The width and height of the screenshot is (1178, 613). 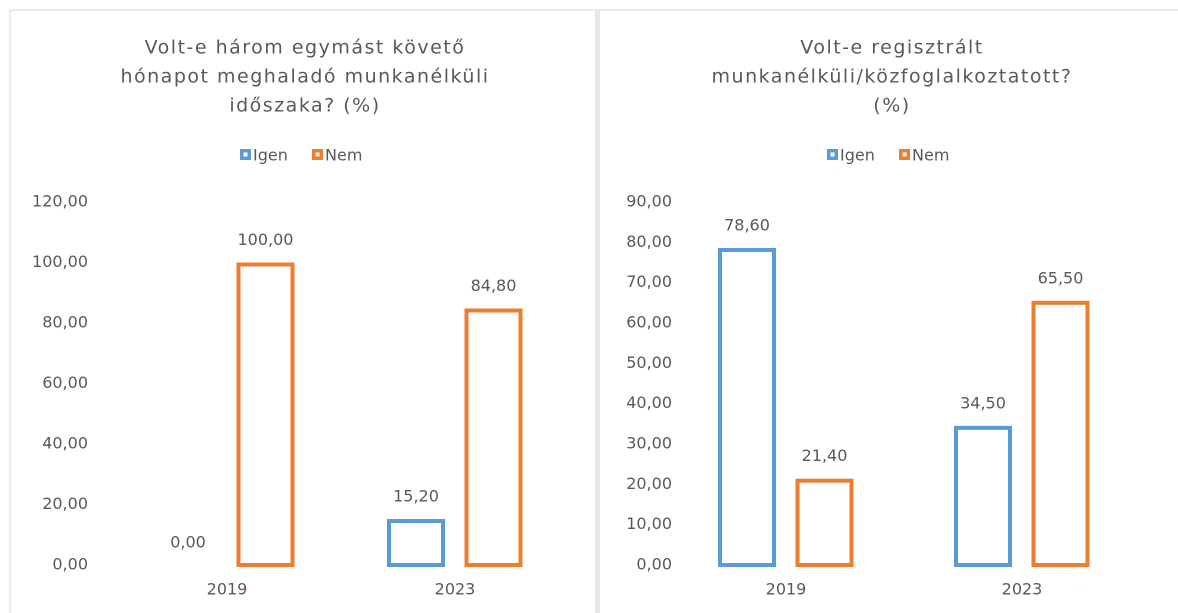 What do you see at coordinates (416, 496) in the screenshot?
I see `data-label: 15,20` at bounding box center [416, 496].